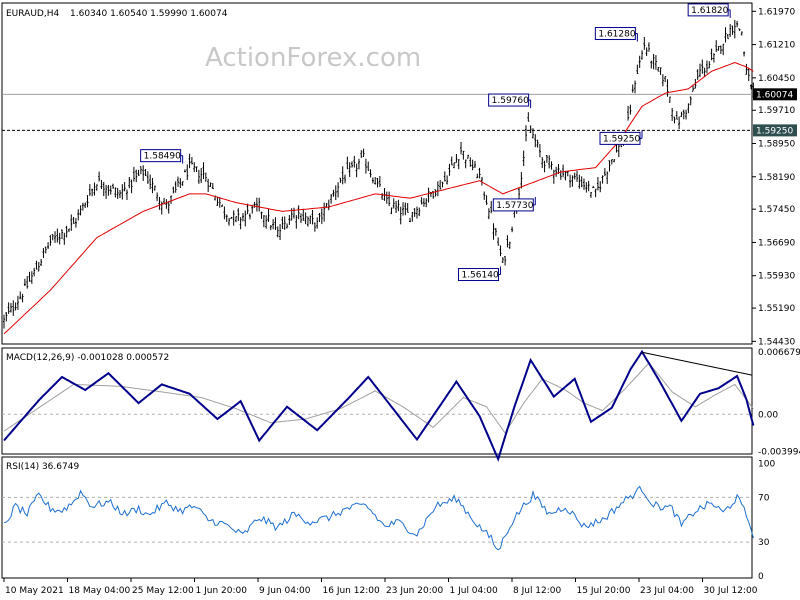 Image resolution: width=800 pixels, height=600 pixels. Describe the element at coordinates (378, 518) in the screenshot. I see `rsi-line` at that location.